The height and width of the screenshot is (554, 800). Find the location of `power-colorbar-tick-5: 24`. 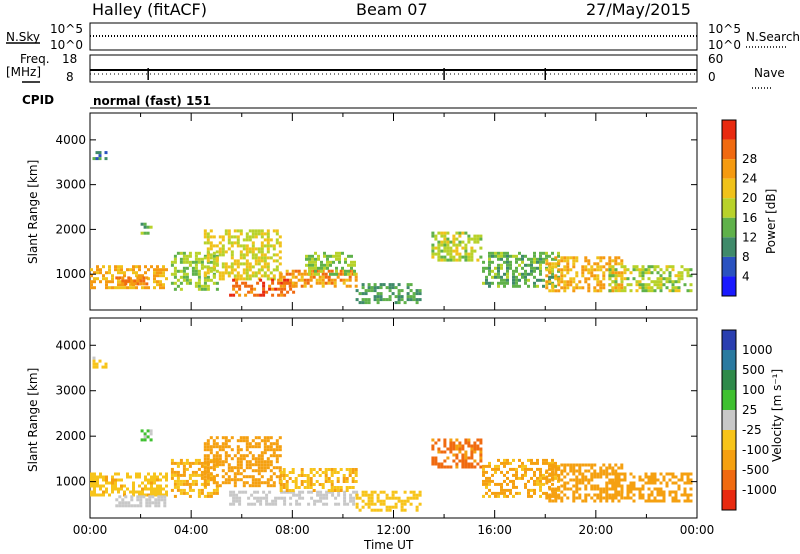

power-colorbar-tick-5: 24 is located at coordinates (749, 179).